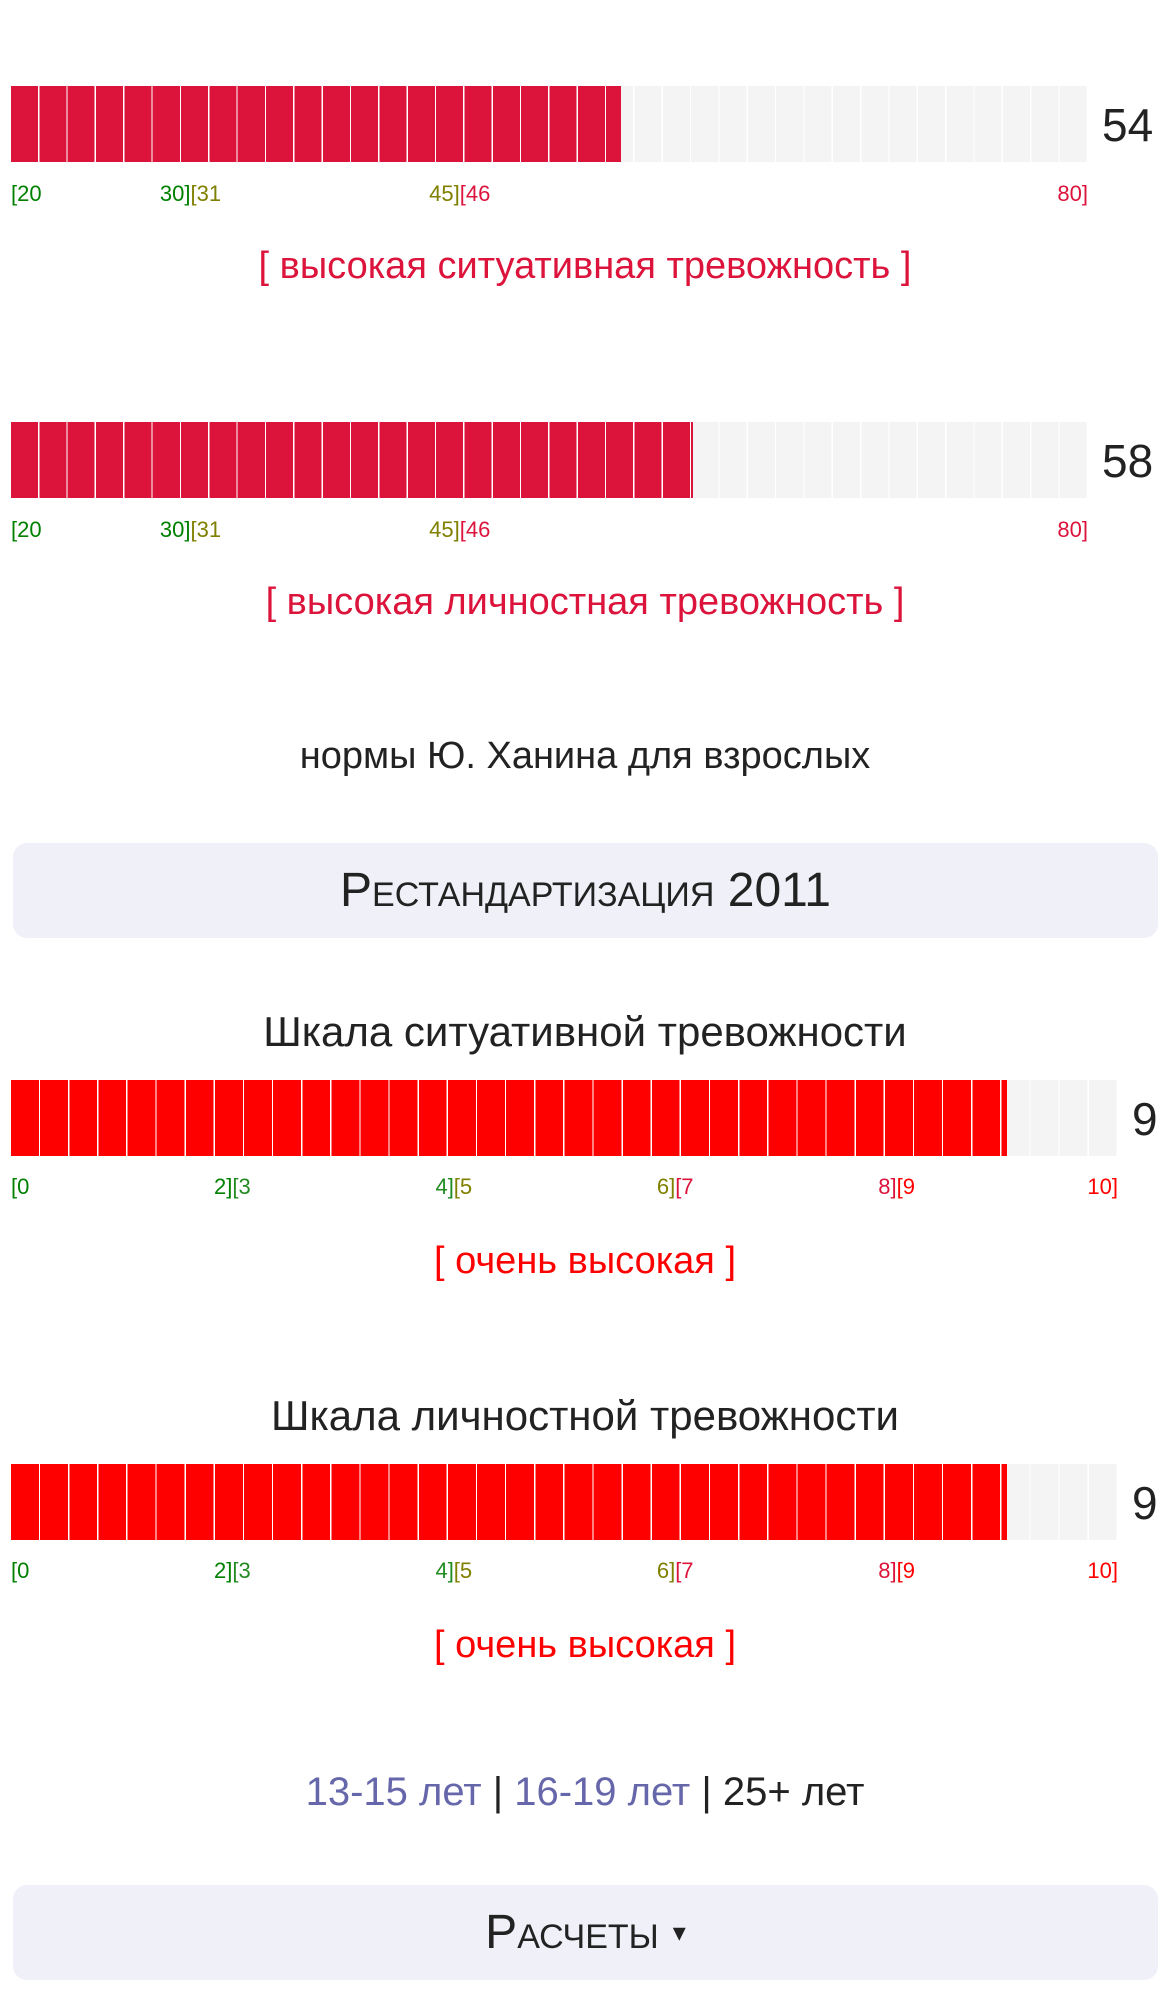 The width and height of the screenshot is (1170, 1994). Describe the element at coordinates (585, 602) in the screenshot. I see `score-interpretation: [ высокая личностная тревожность ]` at that location.